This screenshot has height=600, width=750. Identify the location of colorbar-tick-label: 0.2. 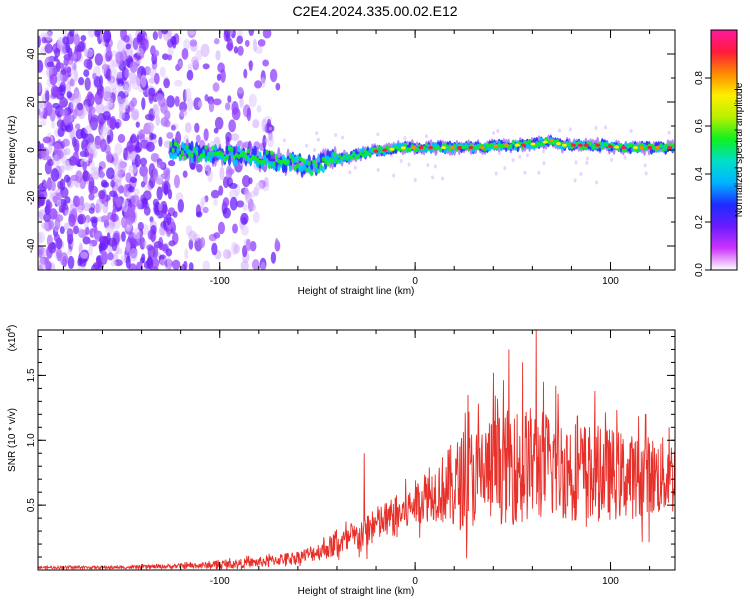
(699, 222).